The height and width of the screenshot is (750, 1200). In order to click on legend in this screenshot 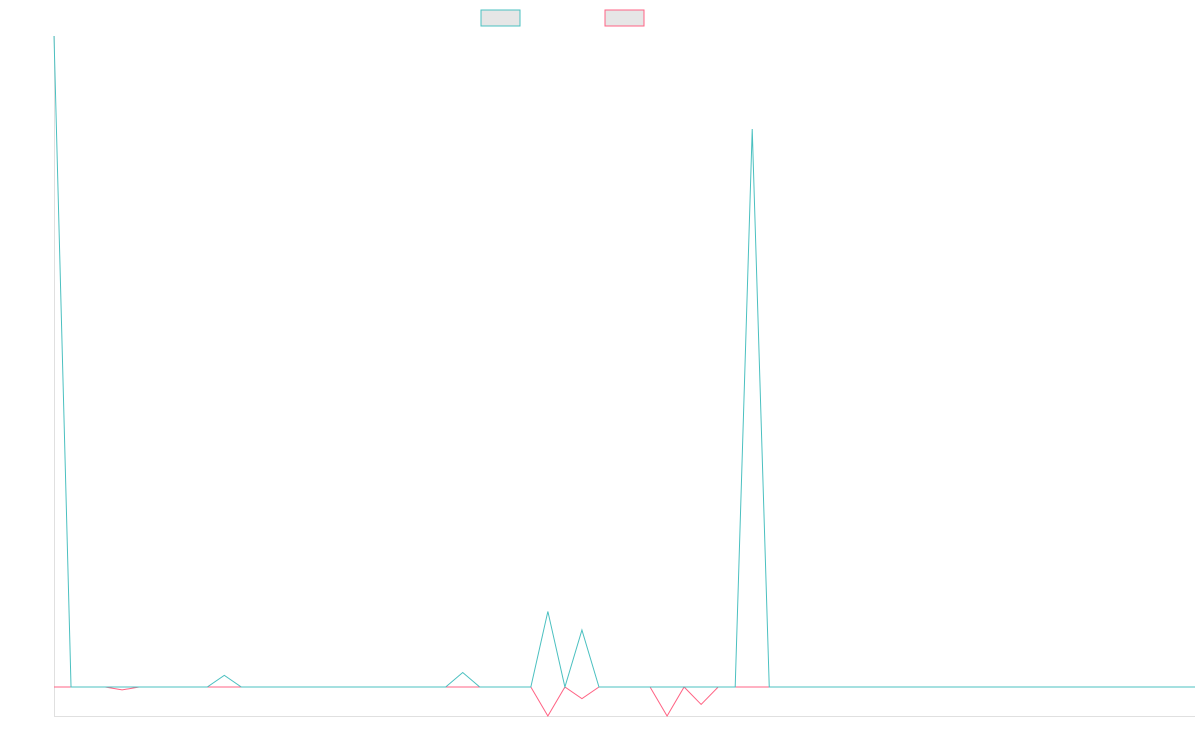, I will do `click(562, 18)`.